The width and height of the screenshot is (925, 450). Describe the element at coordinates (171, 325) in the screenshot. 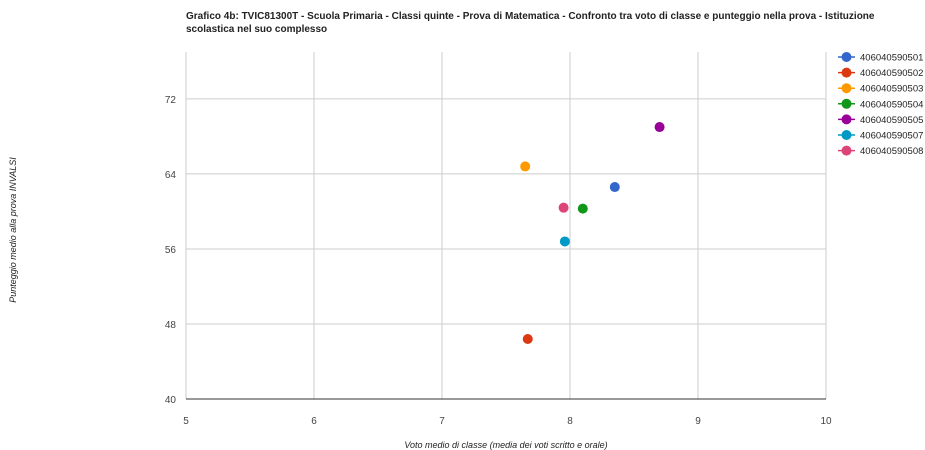

I see `y-tick-label: 48` at that location.